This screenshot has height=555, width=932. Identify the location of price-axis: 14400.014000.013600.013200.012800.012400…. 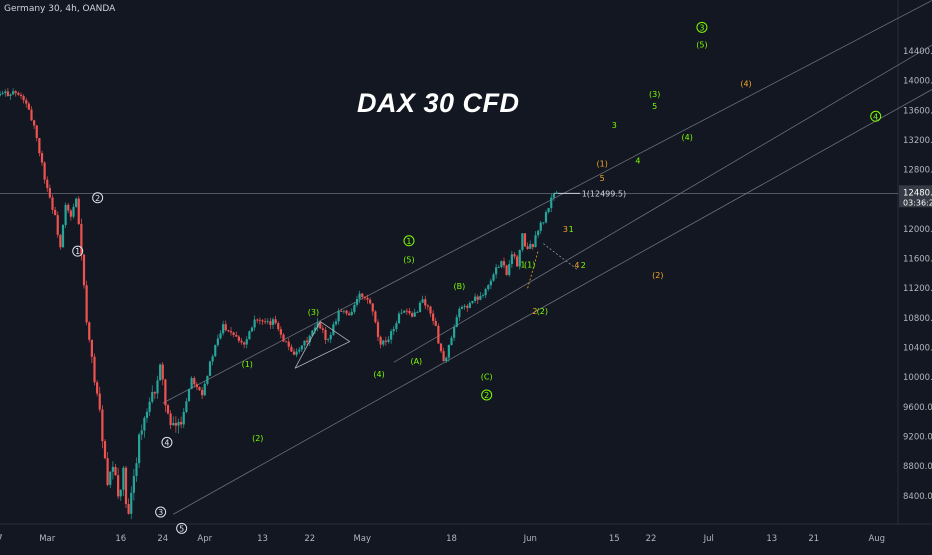
(917, 274).